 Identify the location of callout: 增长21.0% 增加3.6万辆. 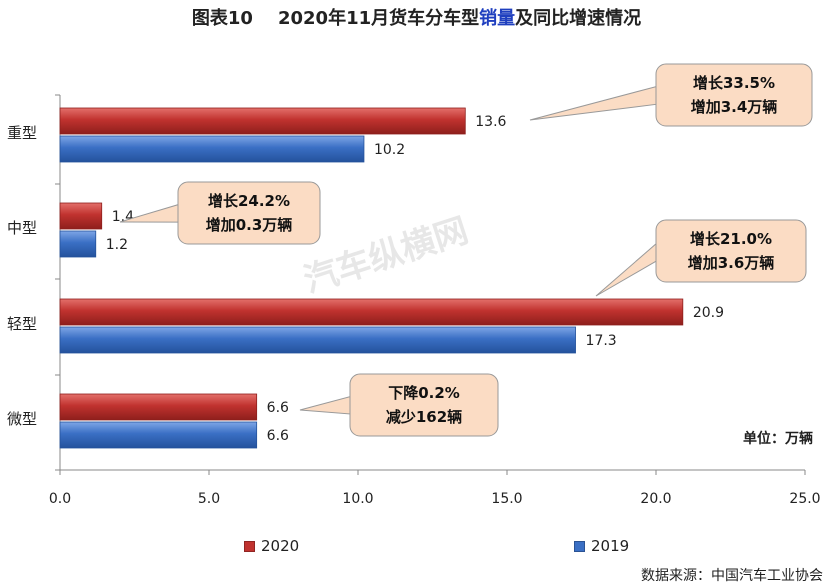
(701, 258).